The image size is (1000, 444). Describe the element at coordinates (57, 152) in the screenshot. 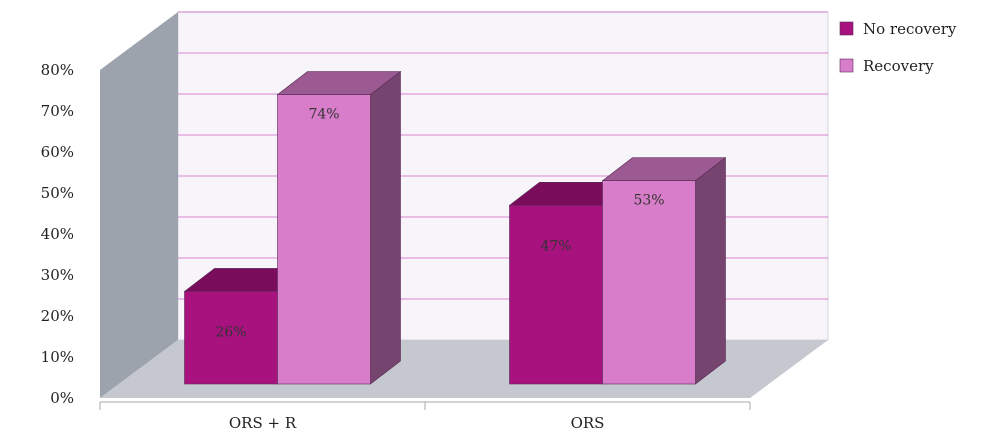

I see `y-tick-label: 60%` at that location.